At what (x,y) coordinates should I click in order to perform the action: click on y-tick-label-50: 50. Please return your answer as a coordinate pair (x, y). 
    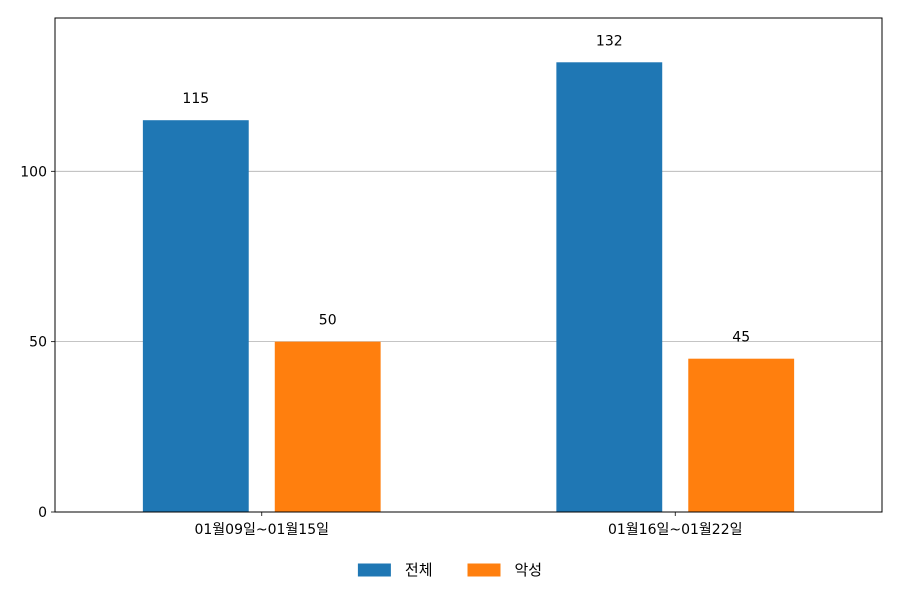
    Looking at the image, I should click on (38, 343).